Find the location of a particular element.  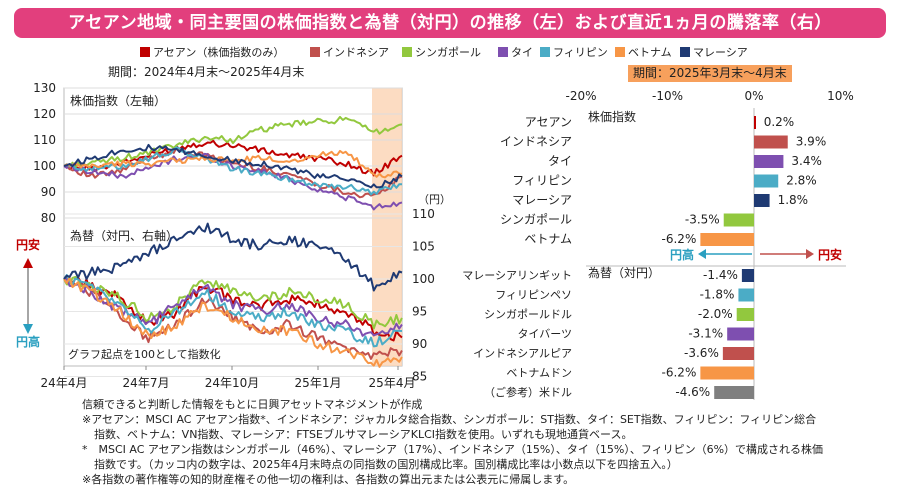

yen-strong-label: 円高 is located at coordinates (28, 341).